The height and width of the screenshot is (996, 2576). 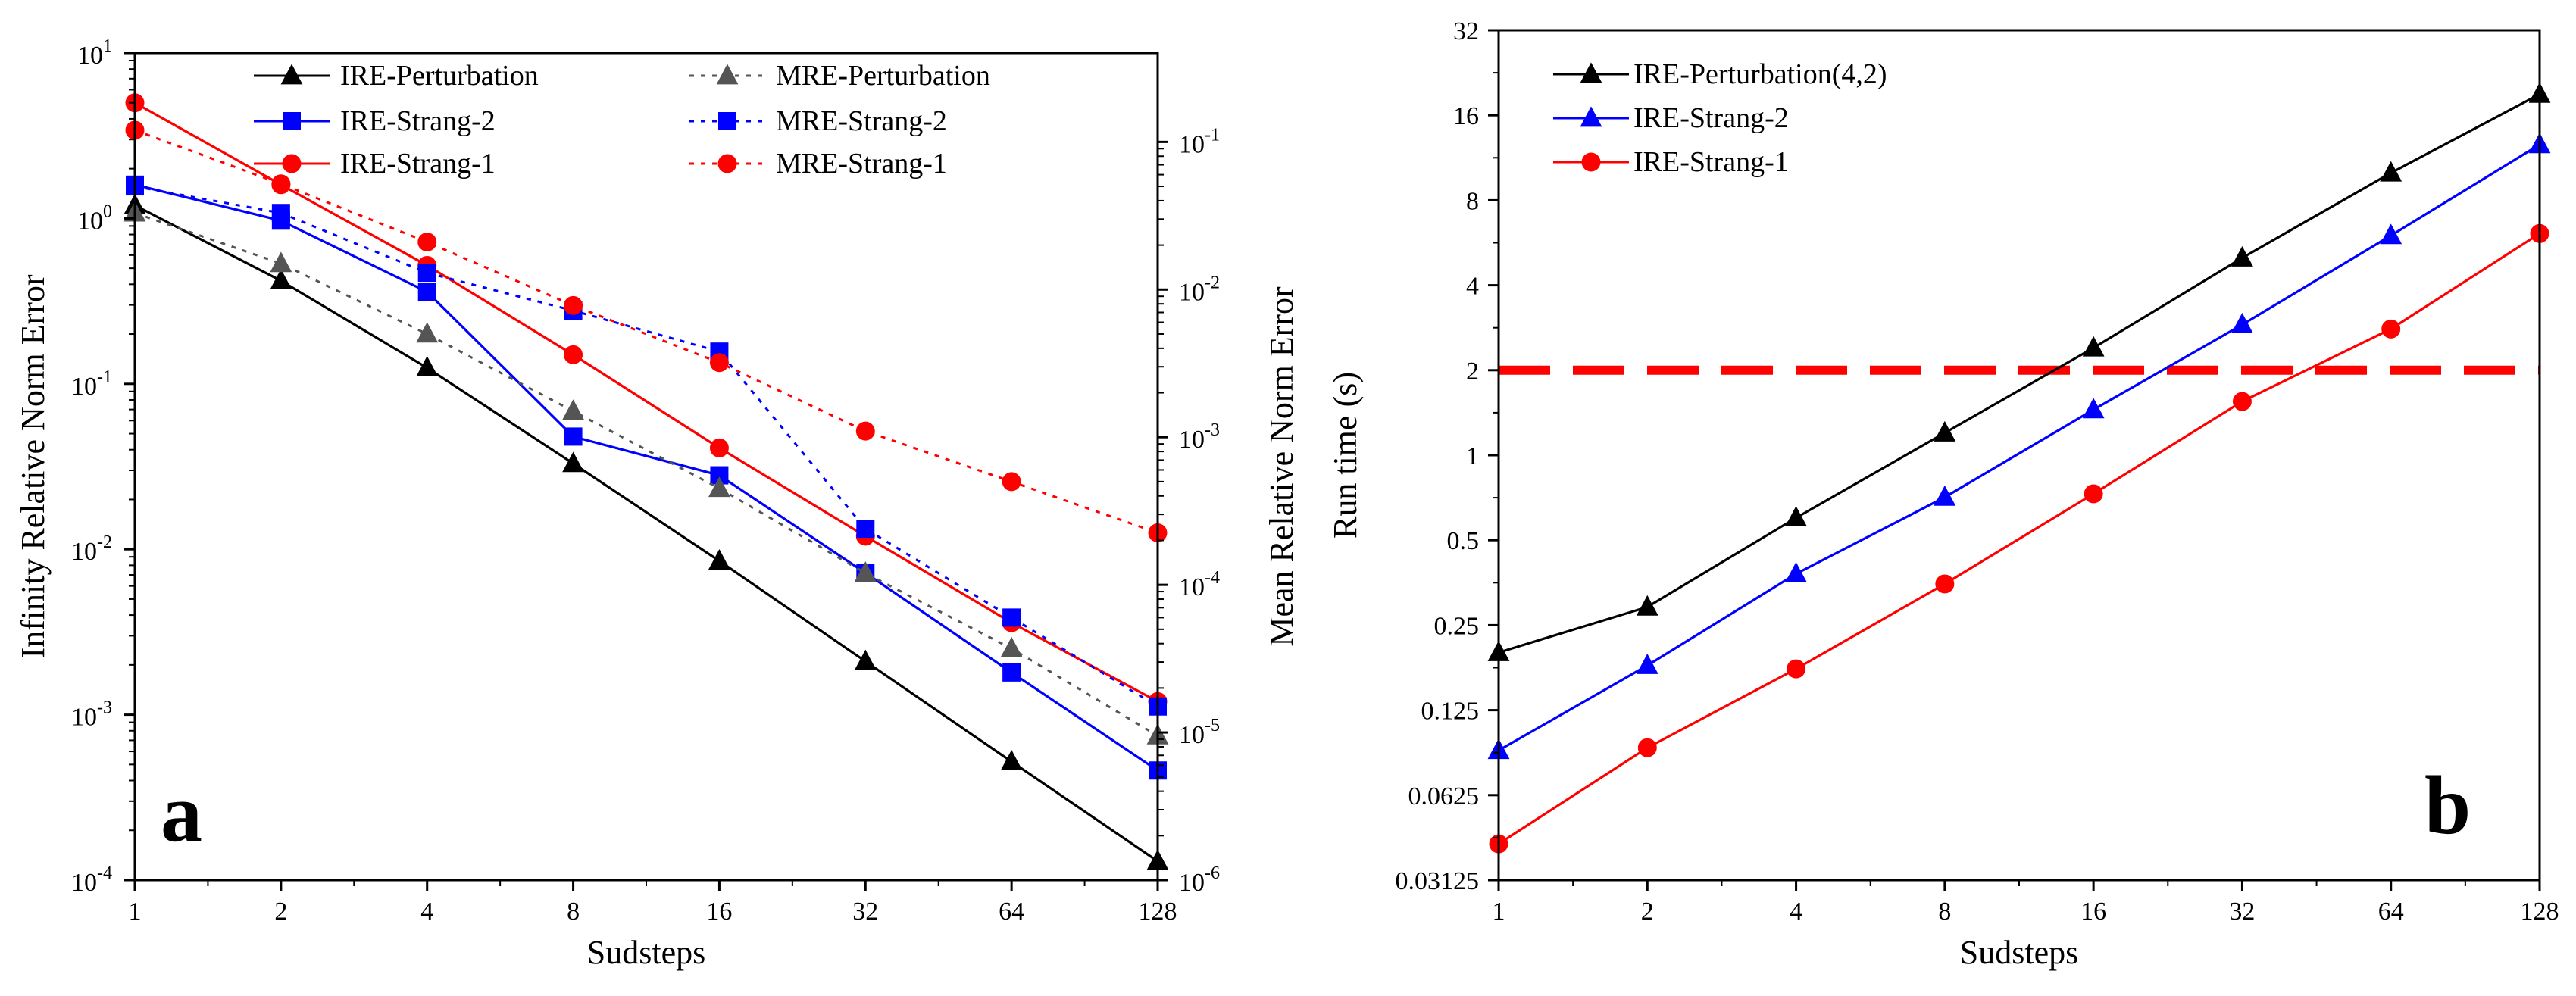 What do you see at coordinates (1212, 135) in the screenshot?
I see `y2-tick-label-exponent: -1` at bounding box center [1212, 135].